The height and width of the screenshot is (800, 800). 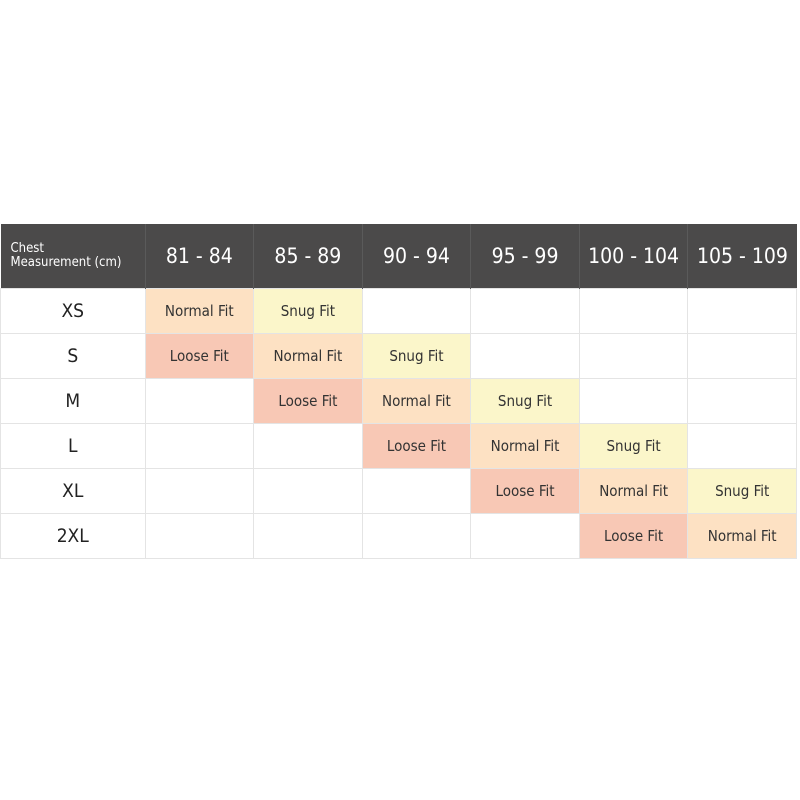 What do you see at coordinates (66, 262) in the screenshot?
I see `label-line-2: Measurement (cm)` at bounding box center [66, 262].